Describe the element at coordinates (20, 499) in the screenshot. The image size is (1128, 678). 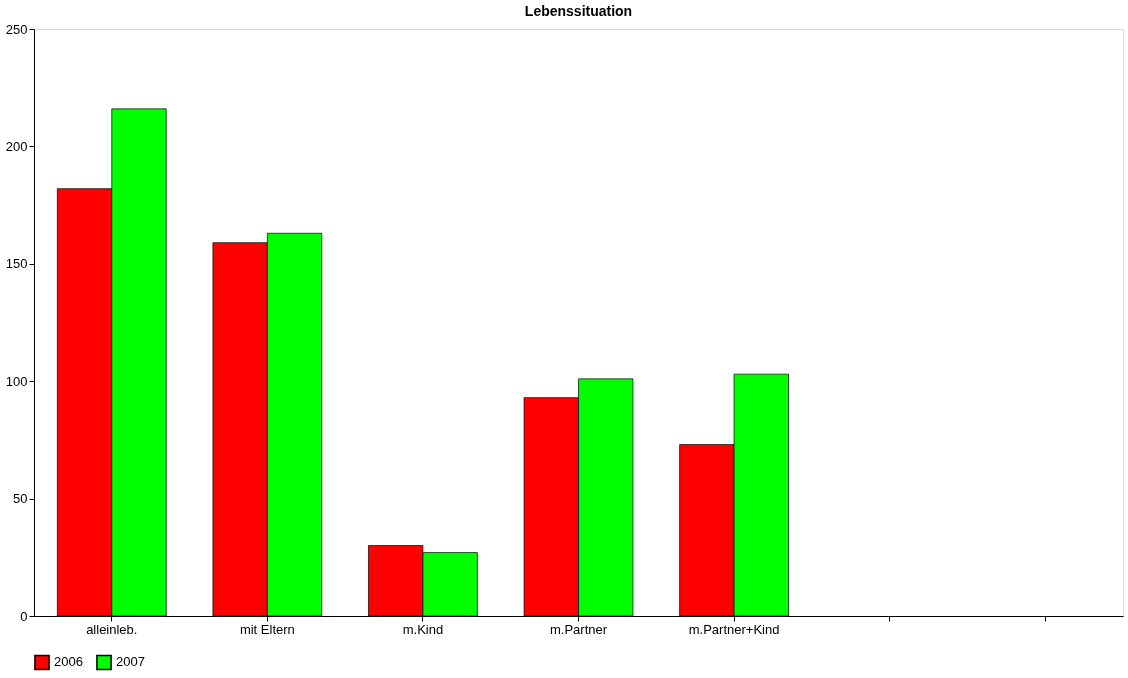
I see `y-tick-label: 50` at that location.